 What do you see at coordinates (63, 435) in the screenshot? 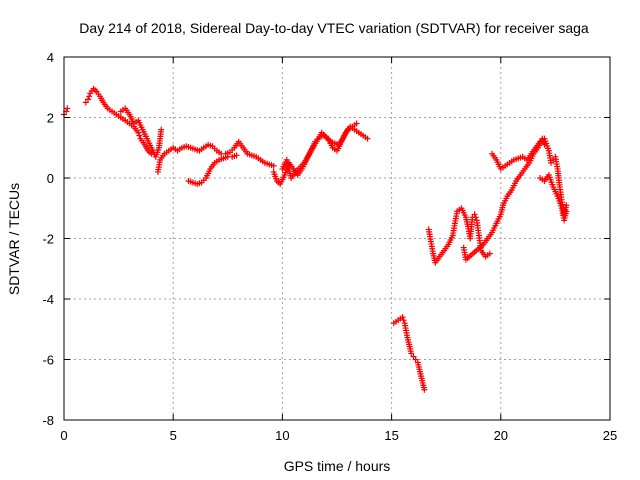
I see `x-tick-label: 0` at bounding box center [63, 435].